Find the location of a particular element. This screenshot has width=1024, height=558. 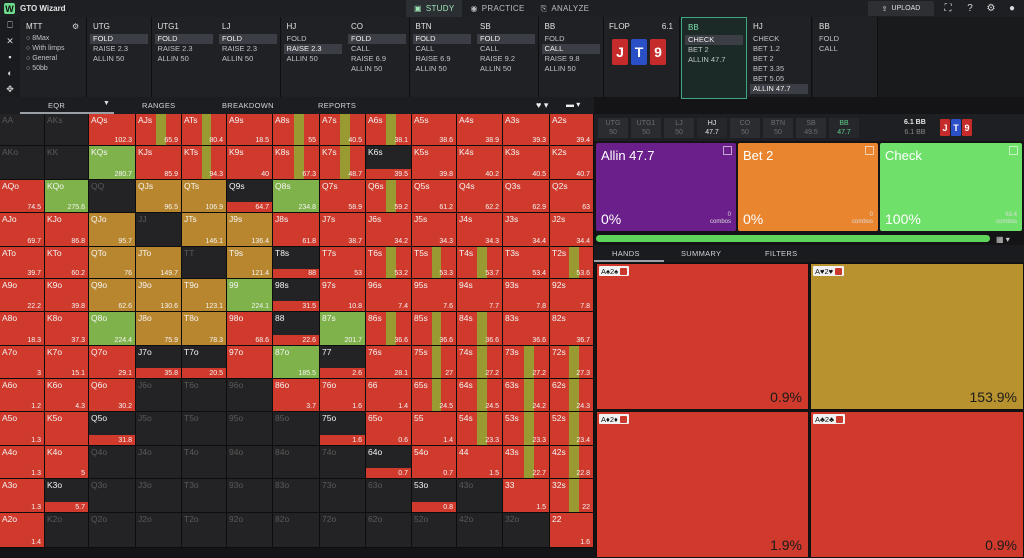

combo-cell: A♠2♠ 0.9% is located at coordinates (702, 336).